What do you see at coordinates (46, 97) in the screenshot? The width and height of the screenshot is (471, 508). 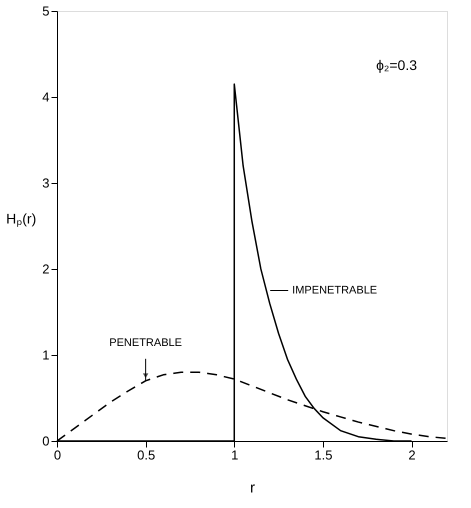 I see `y-tick-label: 4` at bounding box center [46, 97].